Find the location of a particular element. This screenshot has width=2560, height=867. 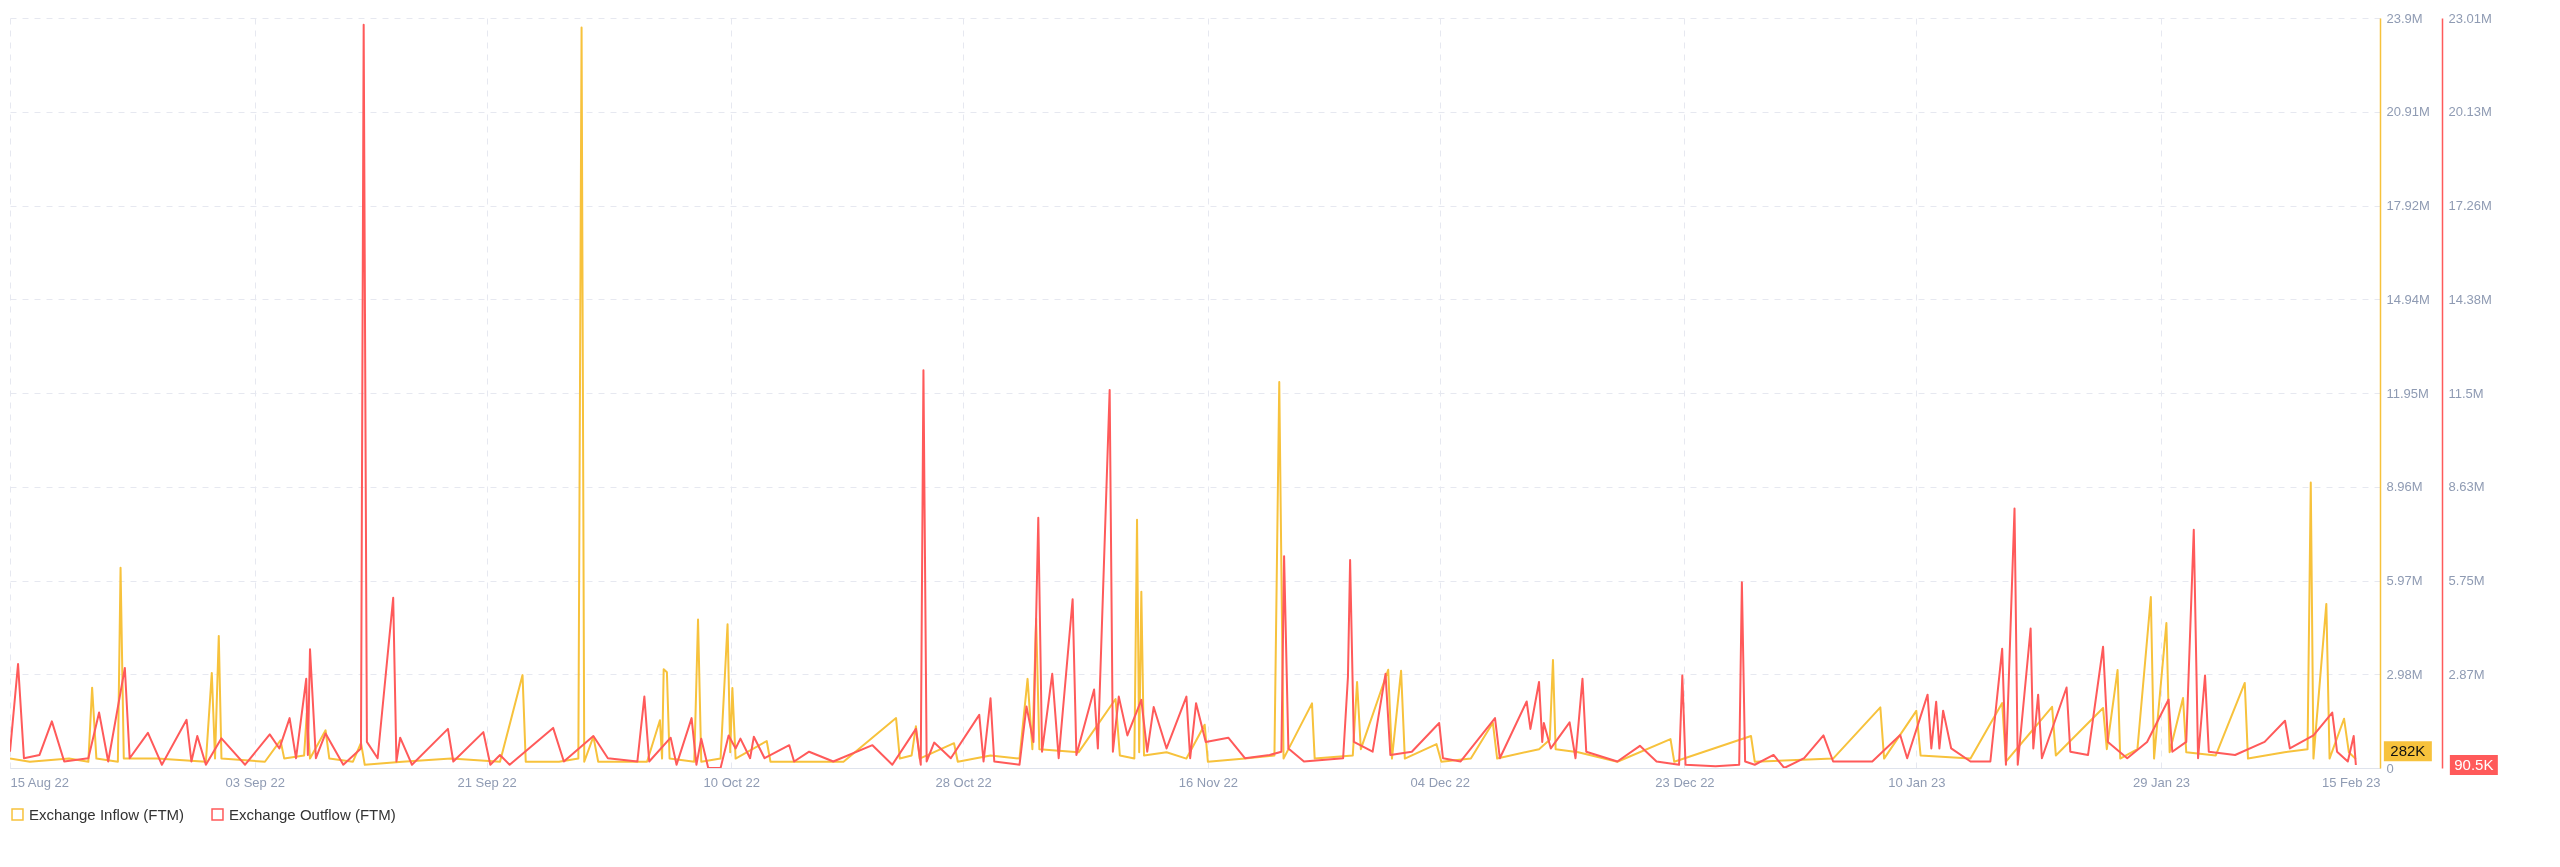

x-tick-label: 21 Sep 22 is located at coordinates (487, 782).